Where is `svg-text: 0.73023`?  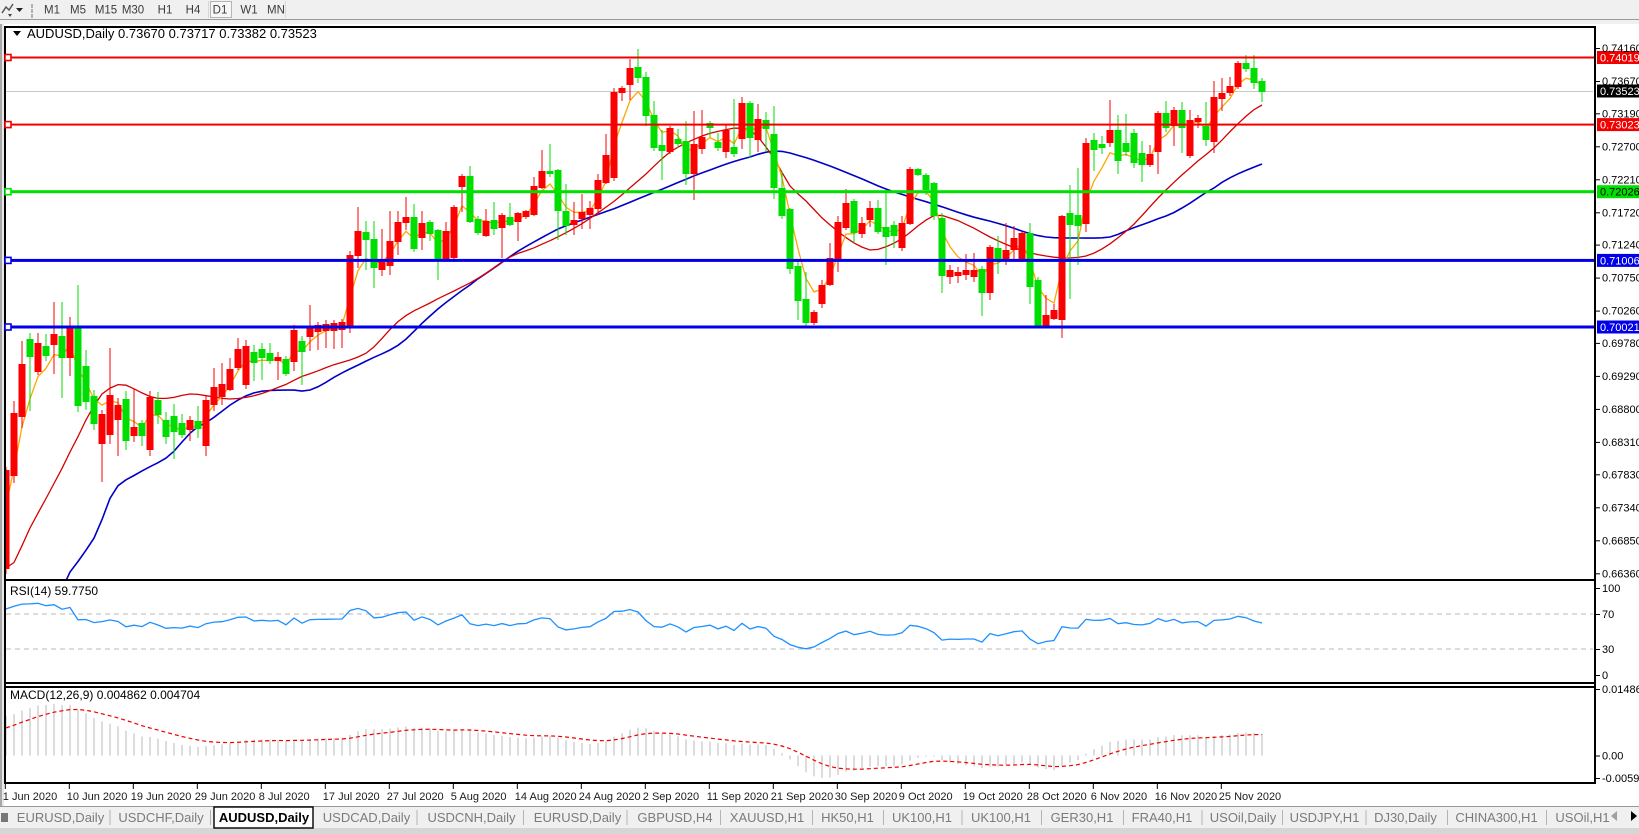
svg-text: 0.73023 is located at coordinates (1619, 126).